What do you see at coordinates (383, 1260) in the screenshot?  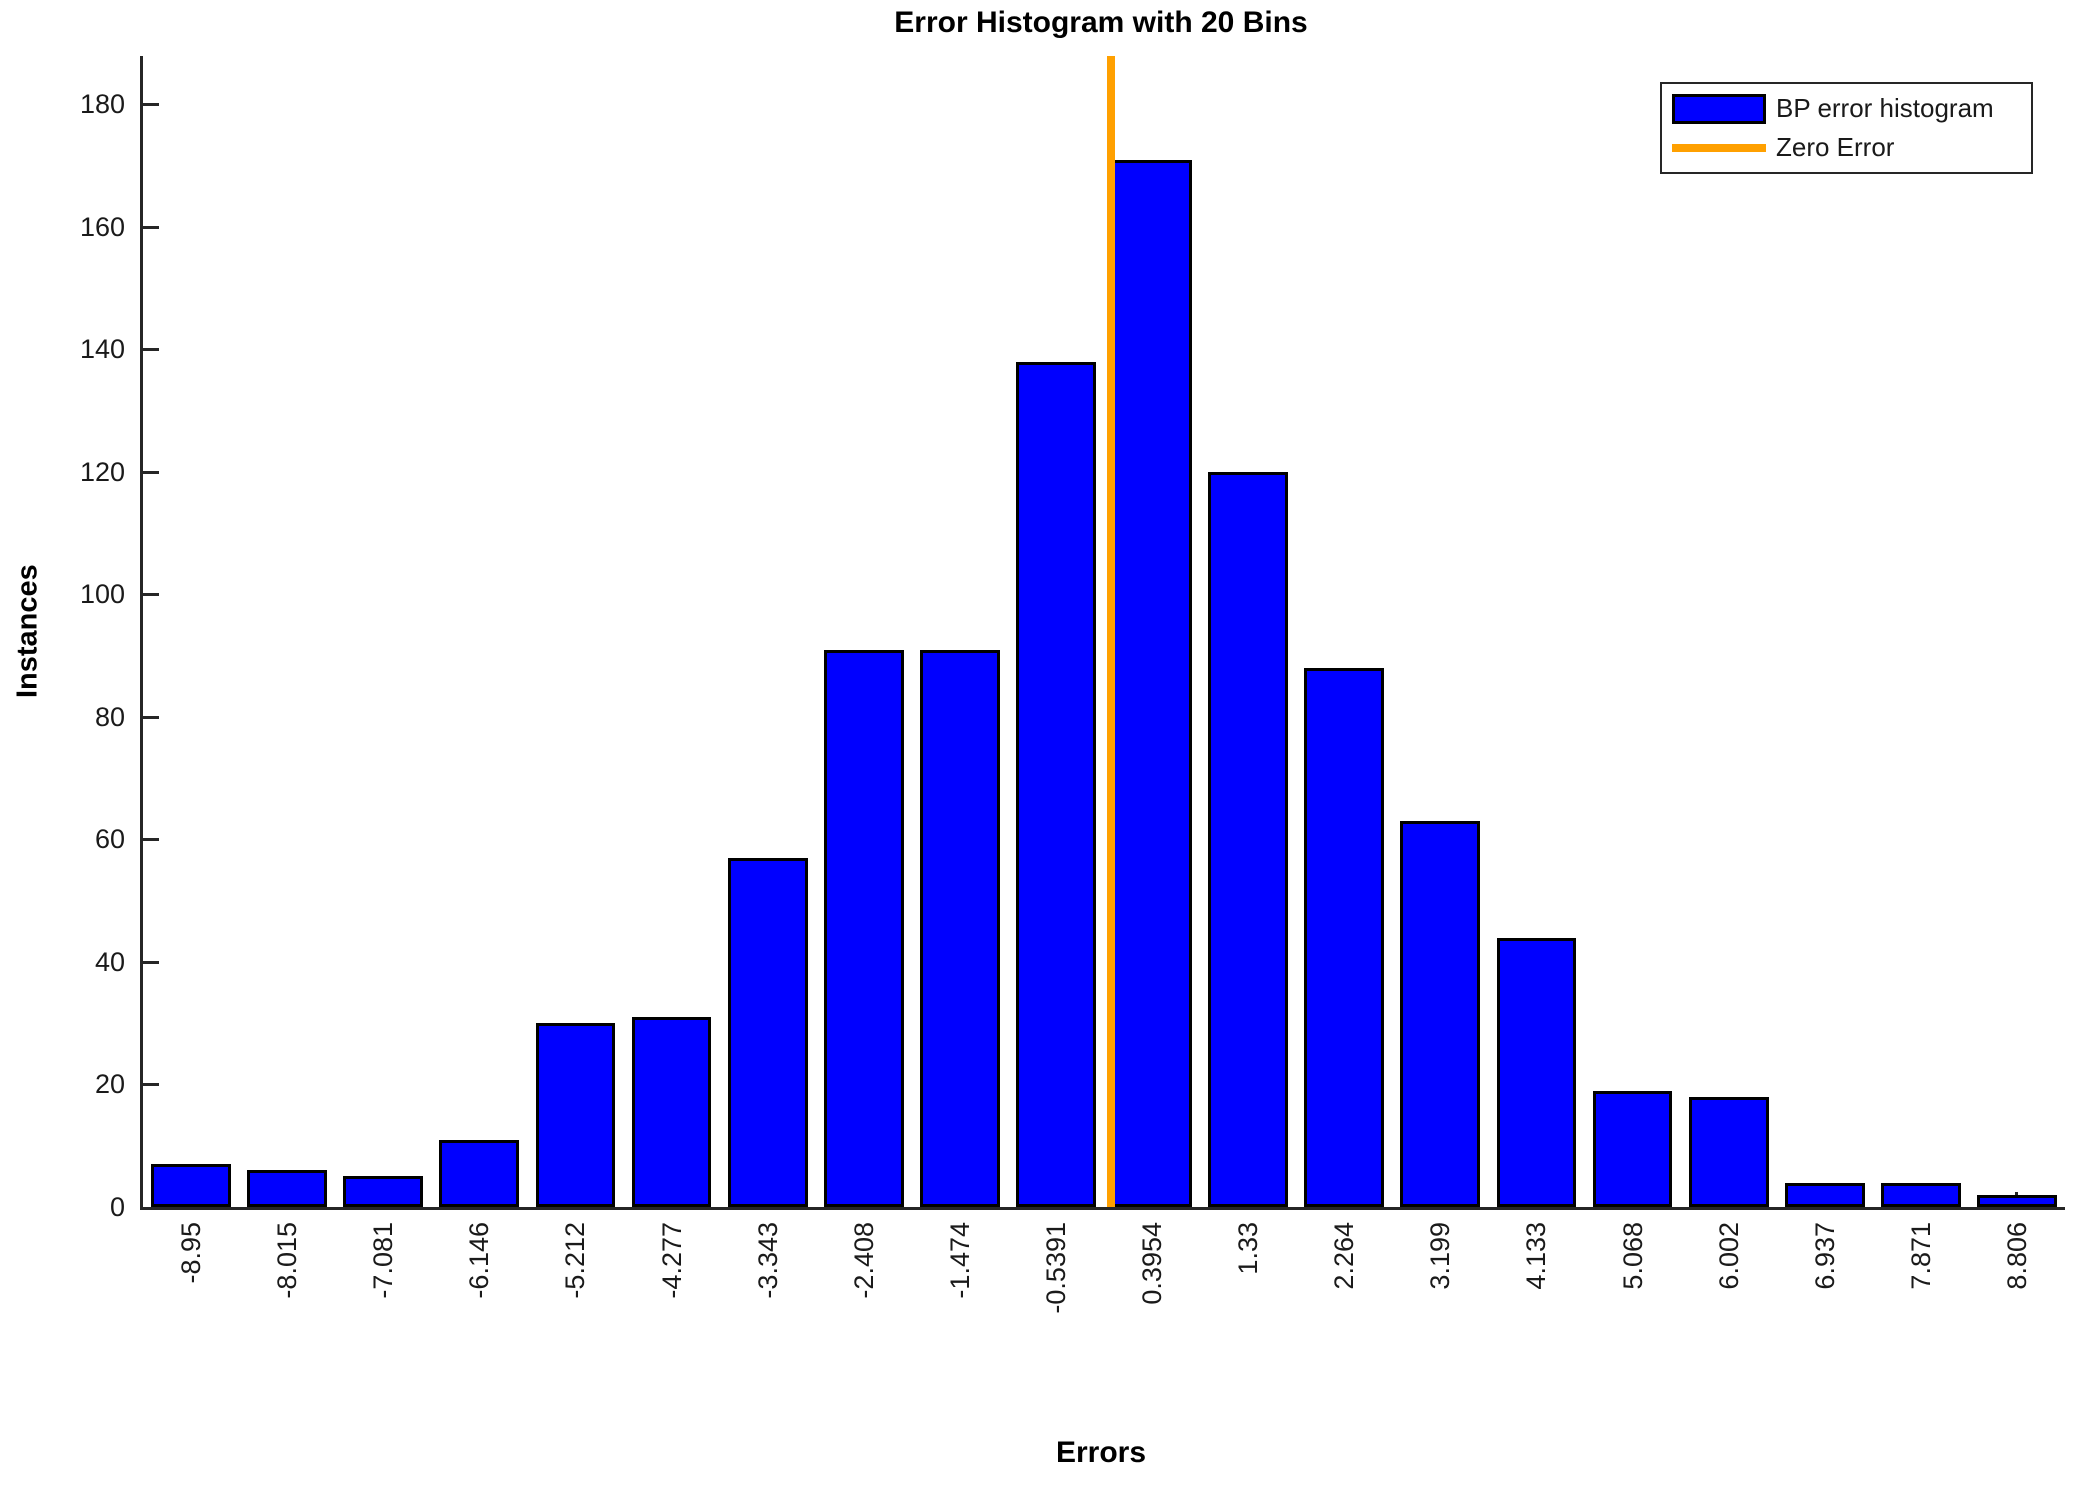 I see `x-tick-label: -7.081` at bounding box center [383, 1260].